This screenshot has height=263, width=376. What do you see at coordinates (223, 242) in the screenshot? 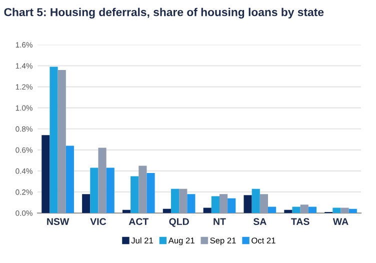
I see `legend-label: Sep 21` at bounding box center [223, 242].